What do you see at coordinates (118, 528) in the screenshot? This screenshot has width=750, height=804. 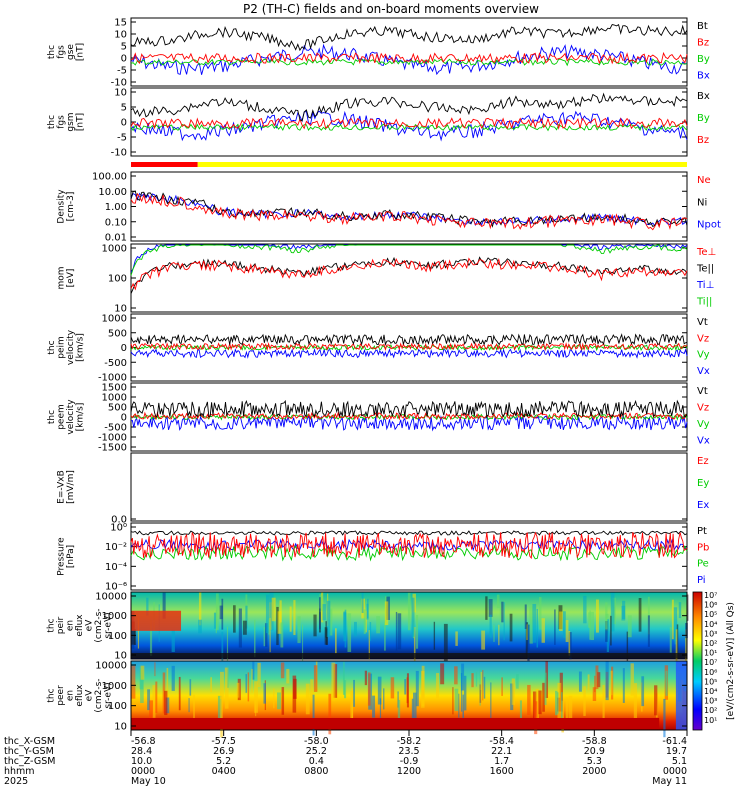 I see `y-tick-label: 10⁰` at bounding box center [118, 528].